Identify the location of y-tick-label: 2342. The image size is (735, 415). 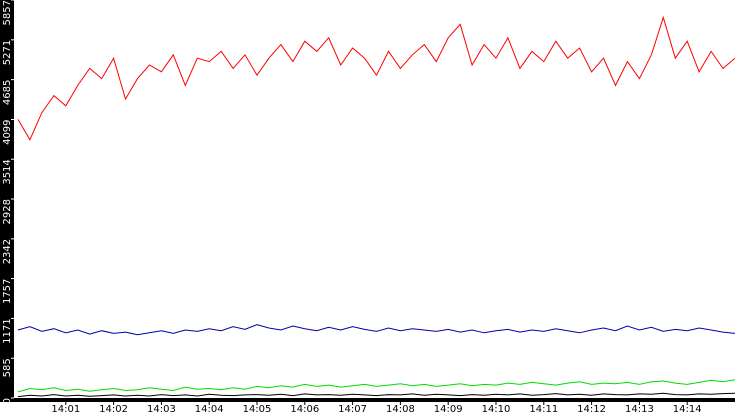
(7, 251).